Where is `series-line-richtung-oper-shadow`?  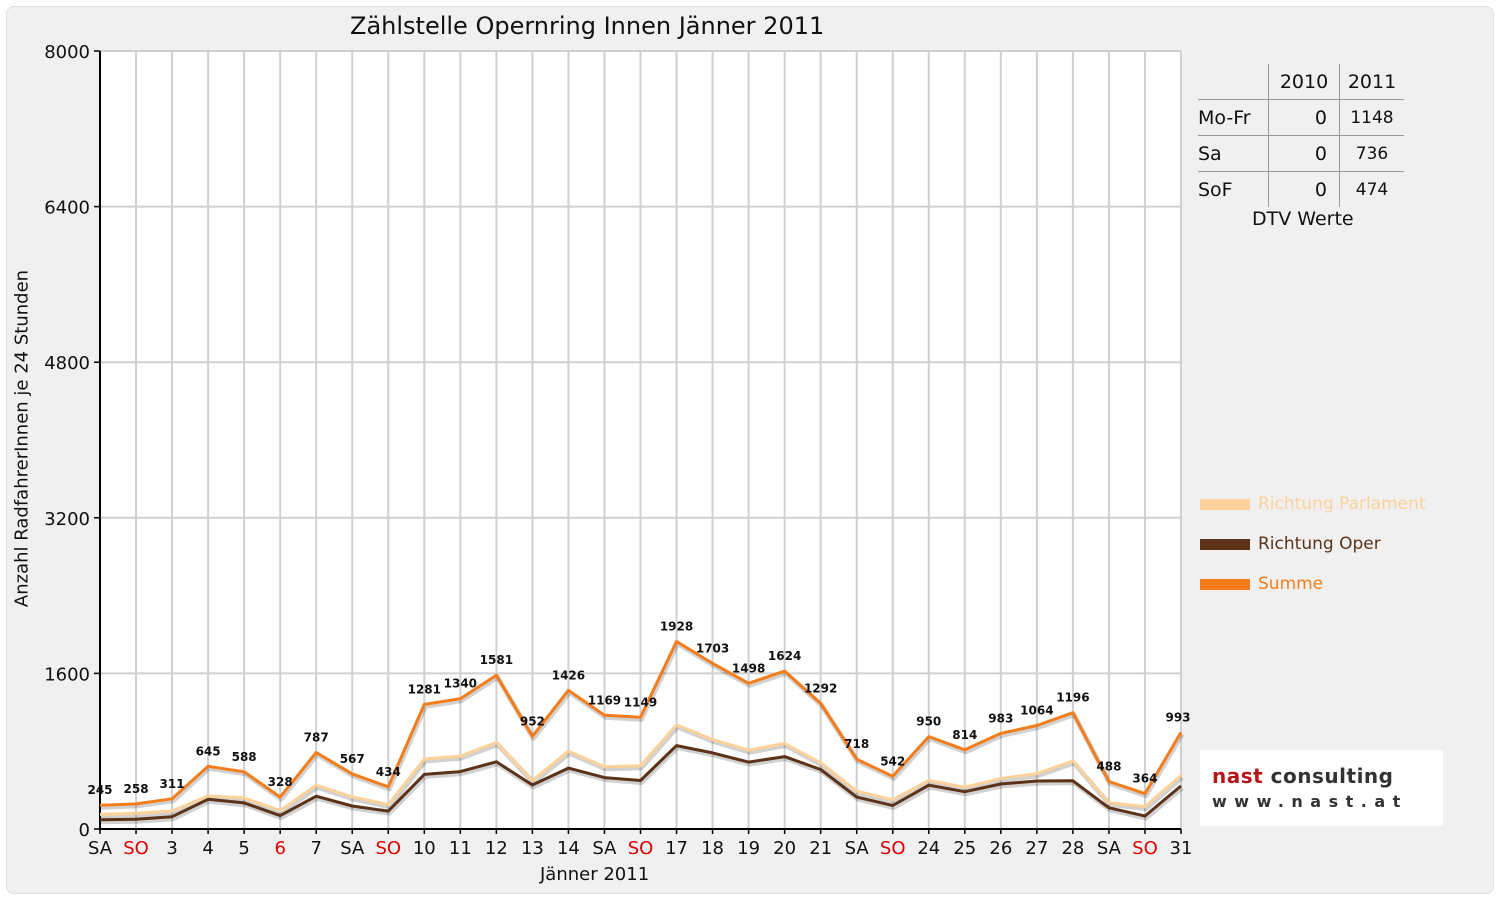 series-line-richtung-oper-shadow is located at coordinates (642, 785).